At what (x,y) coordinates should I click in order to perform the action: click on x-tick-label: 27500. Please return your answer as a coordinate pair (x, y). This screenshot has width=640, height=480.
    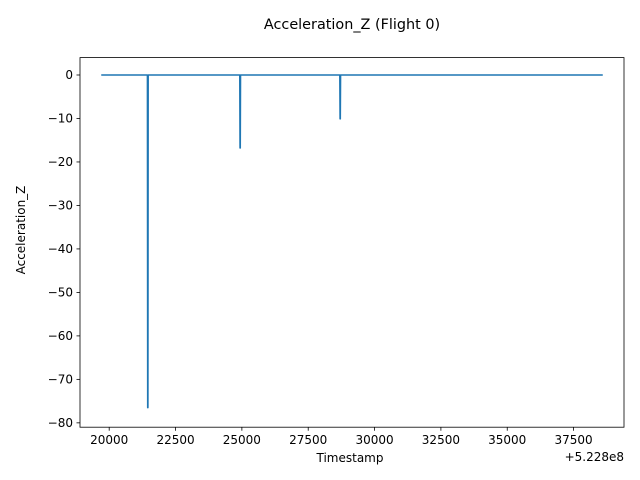
    Looking at the image, I should click on (308, 440).